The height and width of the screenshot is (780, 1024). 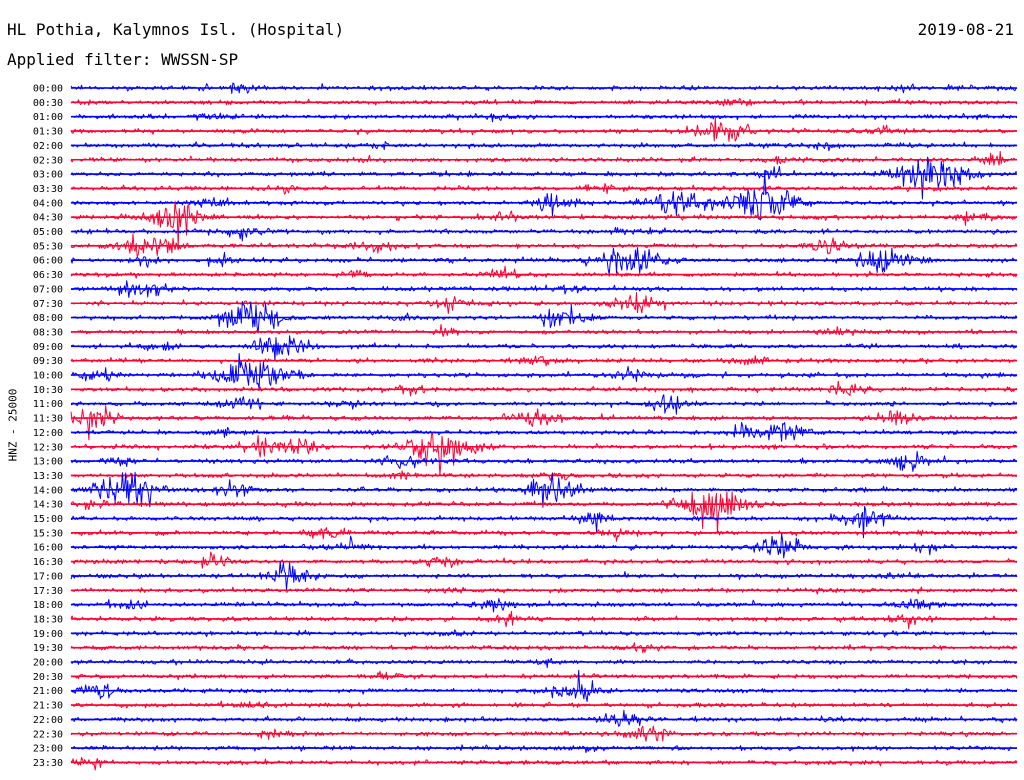 What do you see at coordinates (48, 548) in the screenshot?
I see `time-label-1600: 16:00` at bounding box center [48, 548].